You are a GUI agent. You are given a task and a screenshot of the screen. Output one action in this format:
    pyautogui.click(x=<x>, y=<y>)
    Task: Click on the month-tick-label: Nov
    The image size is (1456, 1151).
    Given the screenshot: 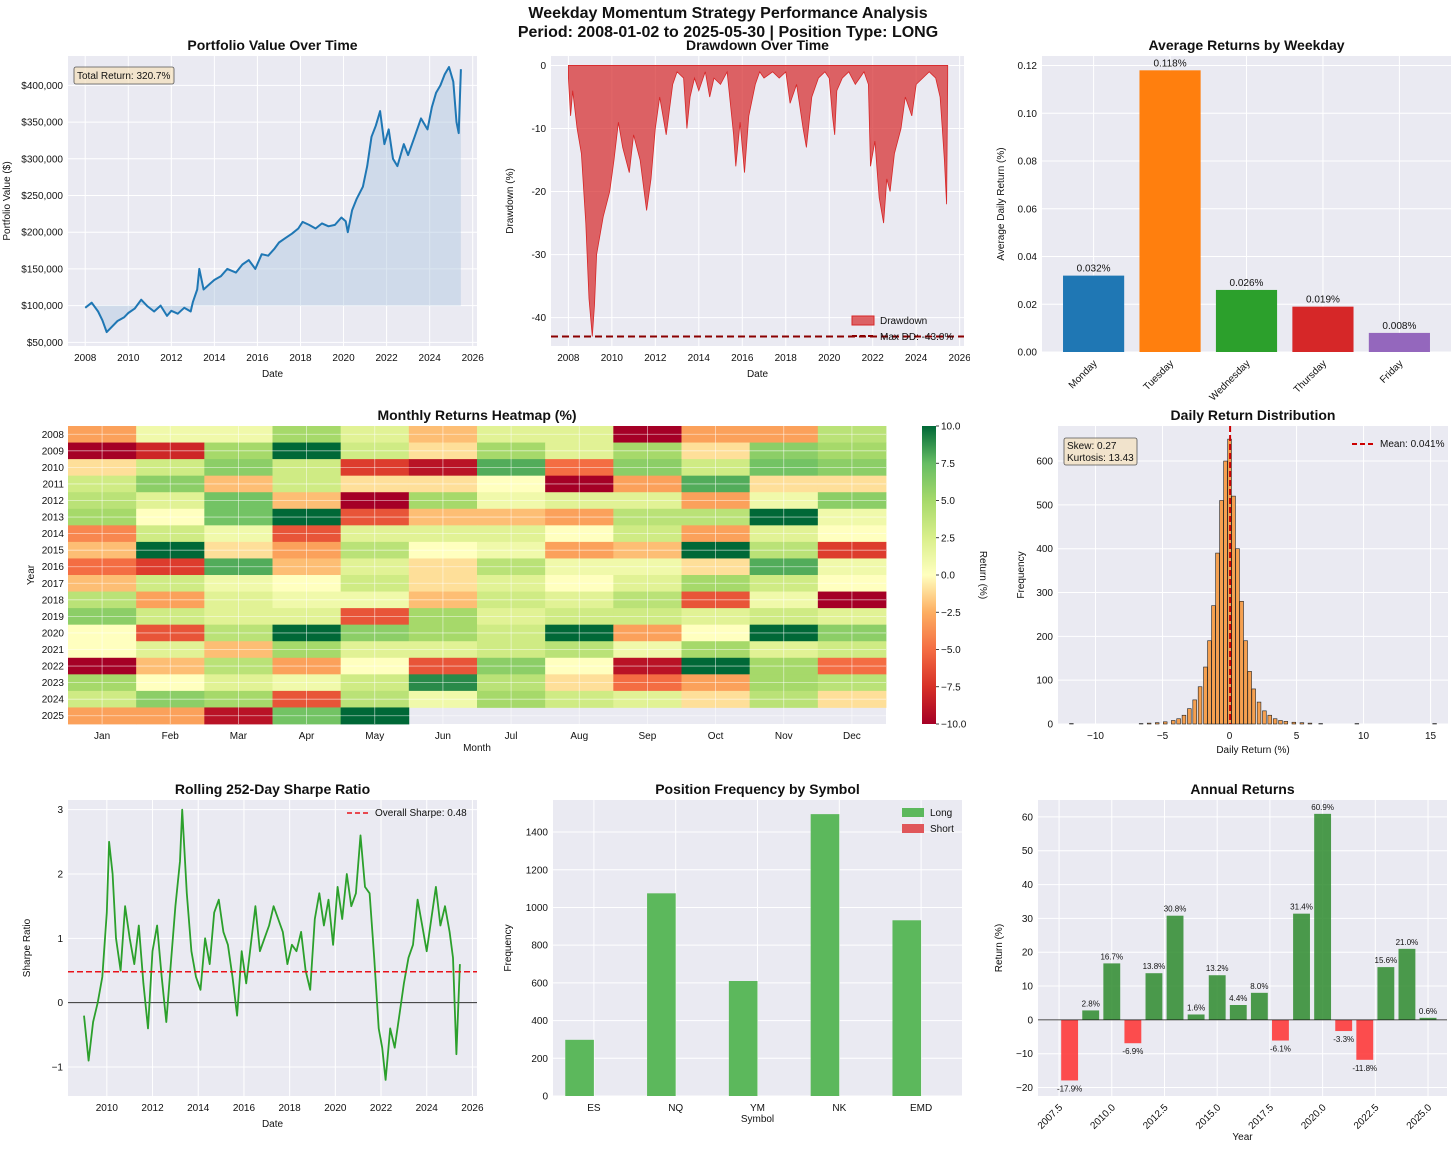 What is the action you would take?
    pyautogui.click(x=784, y=736)
    